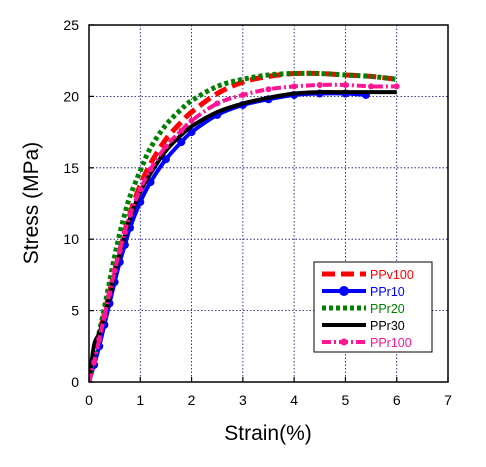  Describe the element at coordinates (368, 275) in the screenshot. I see `legend-item-ppv100: PPv100` at that location.